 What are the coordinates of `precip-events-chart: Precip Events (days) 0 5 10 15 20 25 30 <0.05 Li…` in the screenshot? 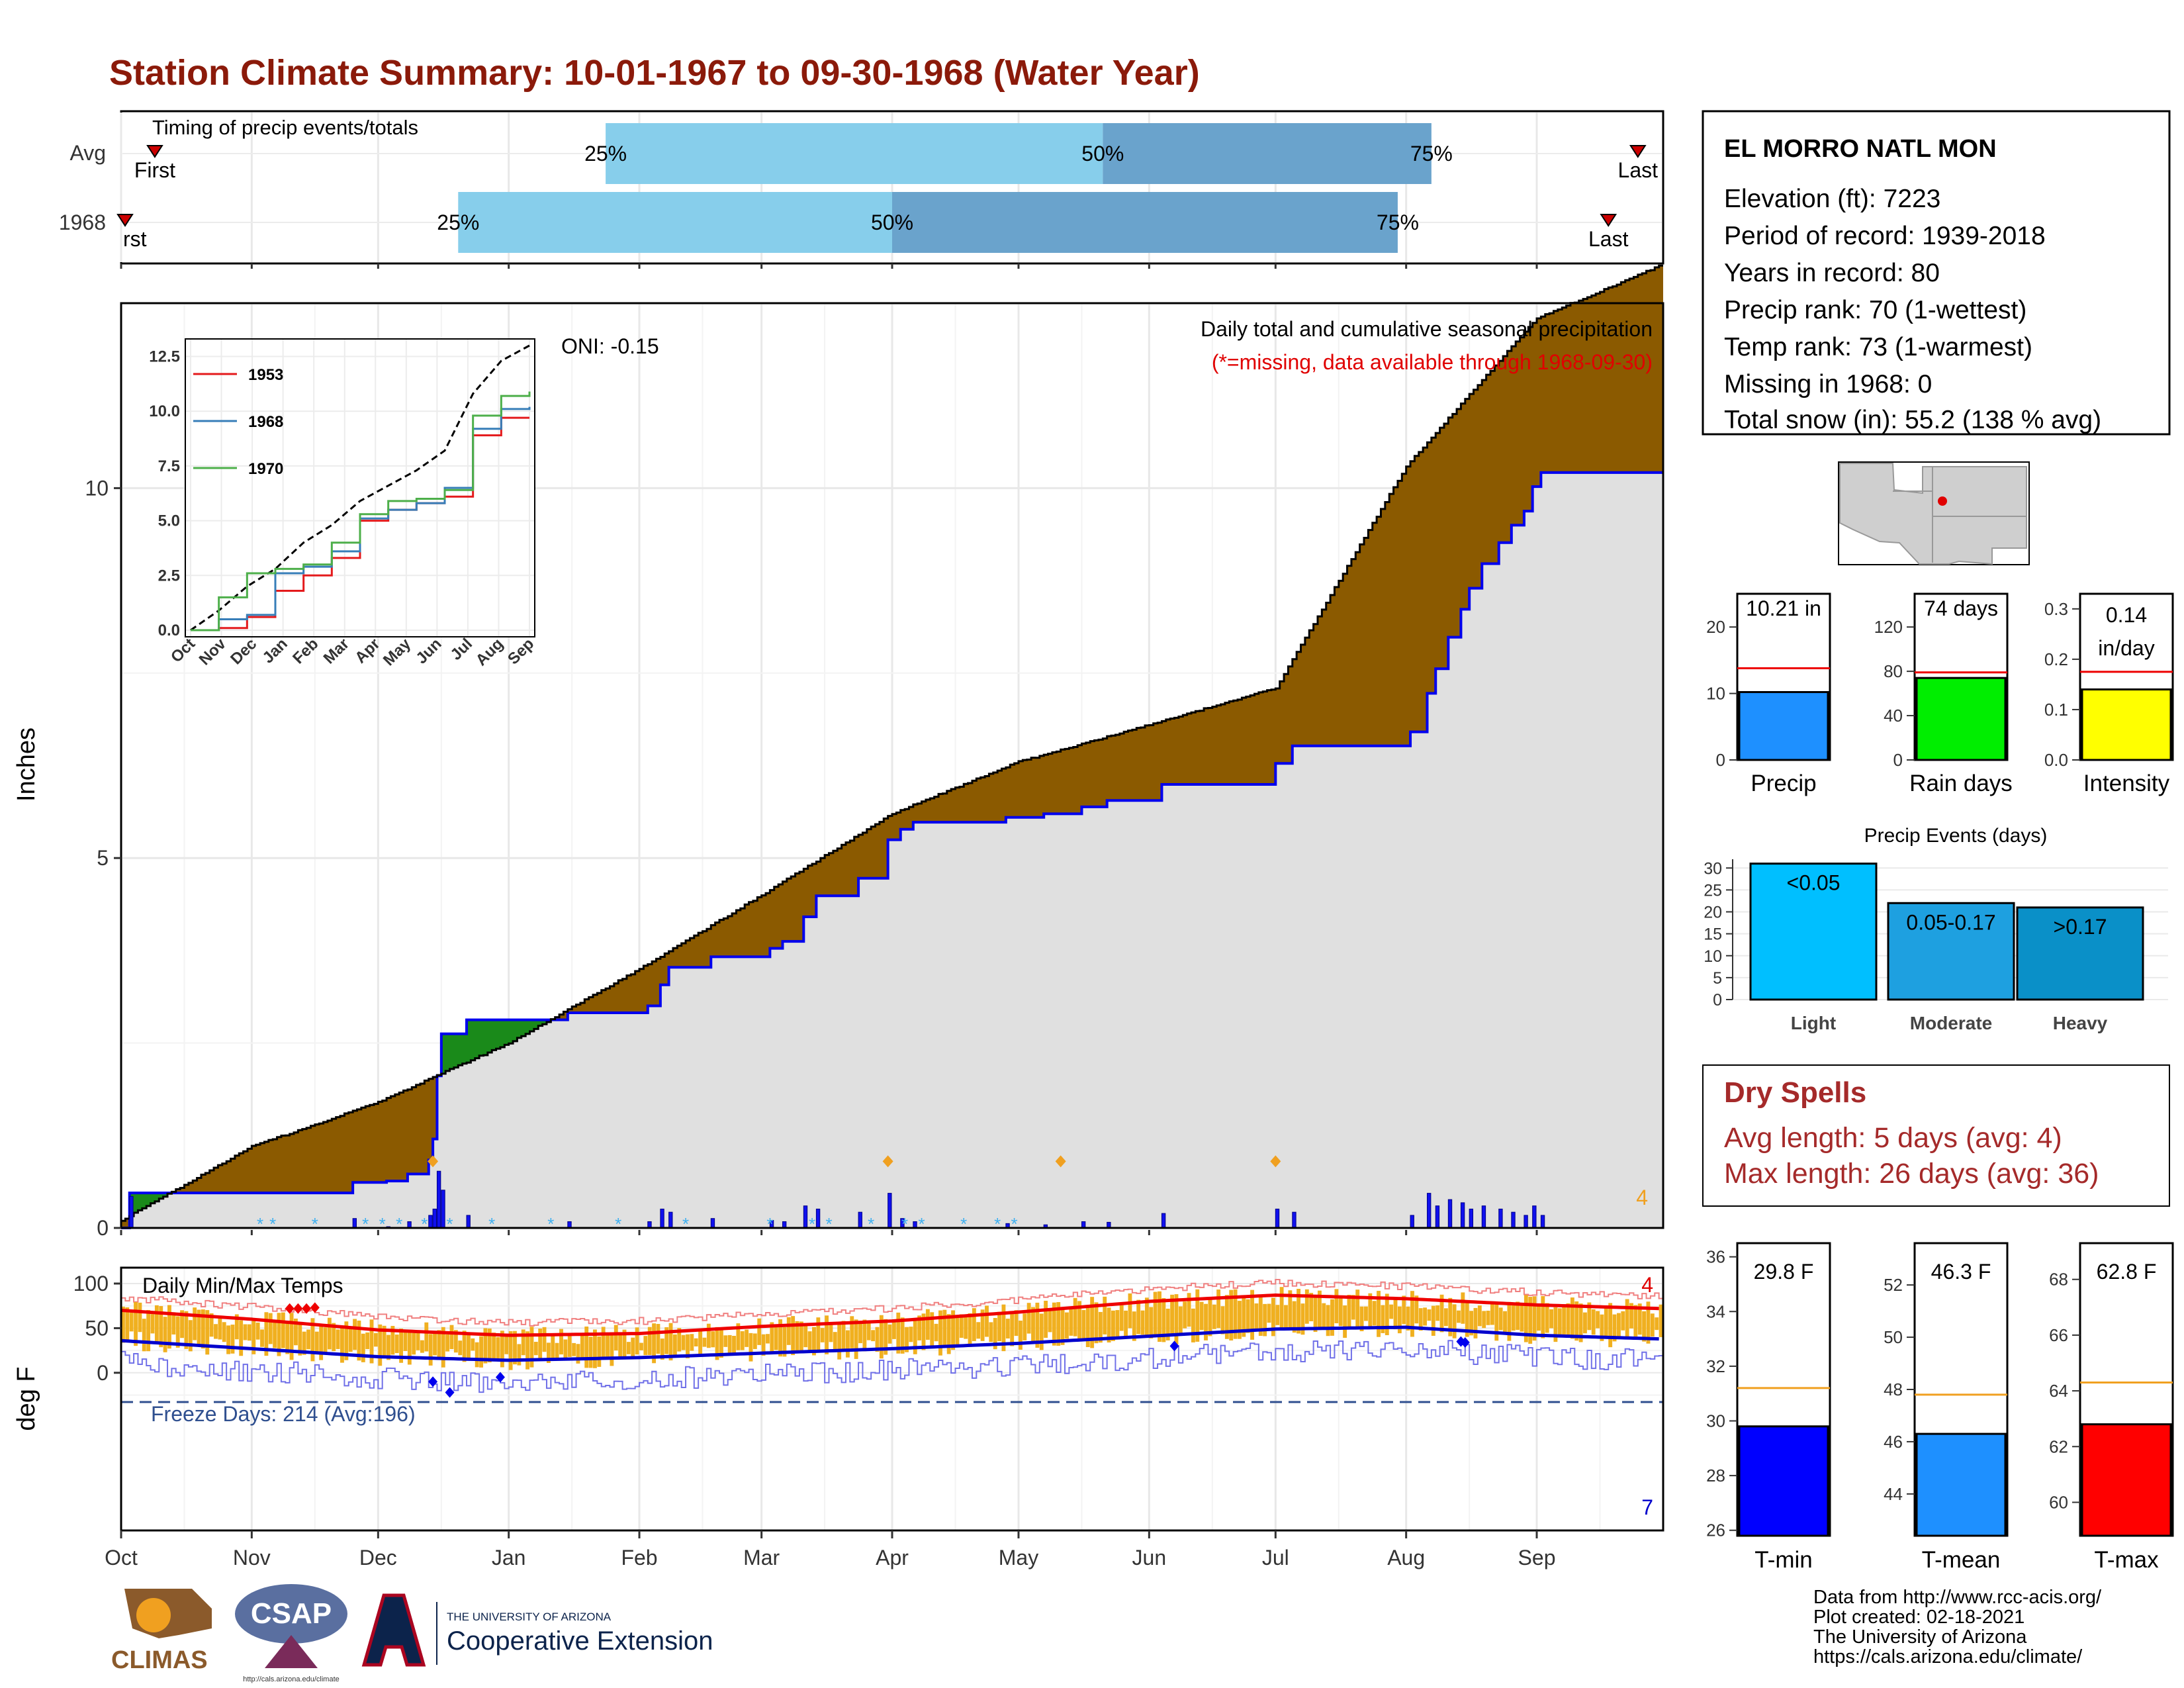 It's located at (1936, 929).